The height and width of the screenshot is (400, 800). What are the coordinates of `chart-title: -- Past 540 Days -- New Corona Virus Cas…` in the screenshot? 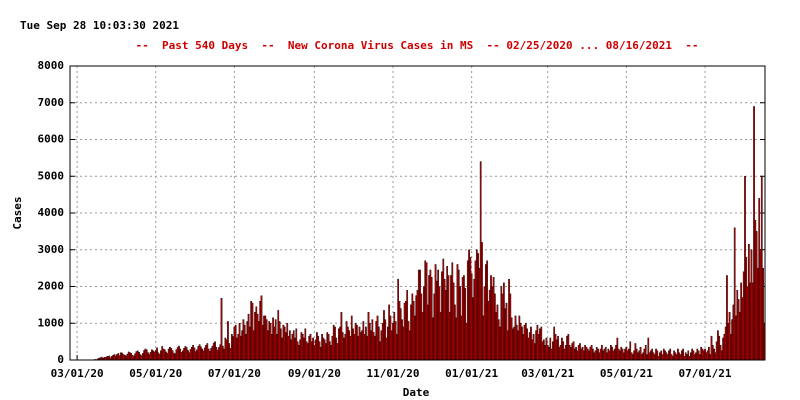 It's located at (417, 45).